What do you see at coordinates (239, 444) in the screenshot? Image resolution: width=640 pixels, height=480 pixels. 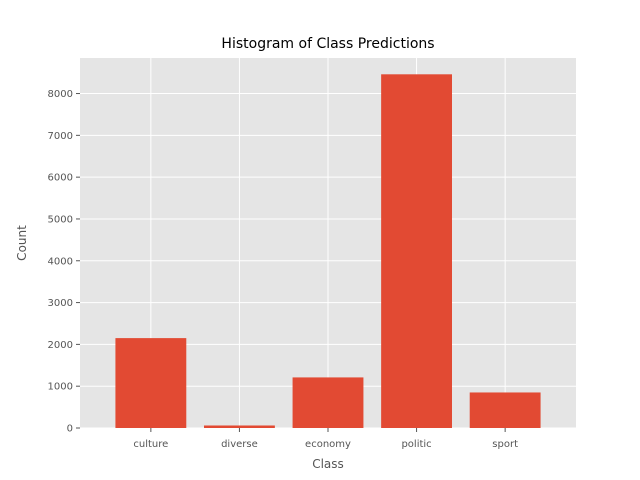 I see `x-tick-label: diverse` at bounding box center [239, 444].